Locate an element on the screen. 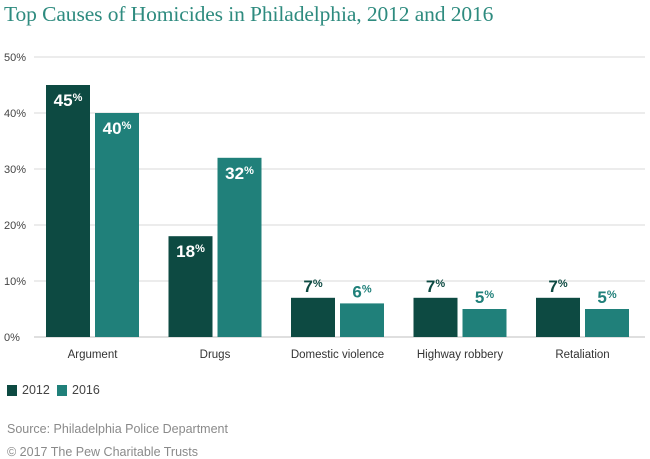  legend-label-2012: 2012 is located at coordinates (36, 390).